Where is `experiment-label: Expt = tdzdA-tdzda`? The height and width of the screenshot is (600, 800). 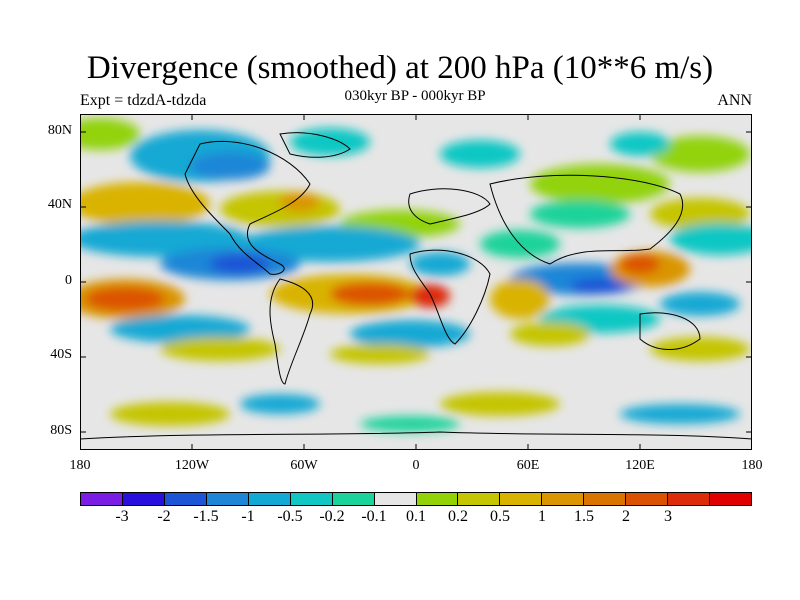 experiment-label: Expt = tdzdA-tdzda is located at coordinates (143, 100).